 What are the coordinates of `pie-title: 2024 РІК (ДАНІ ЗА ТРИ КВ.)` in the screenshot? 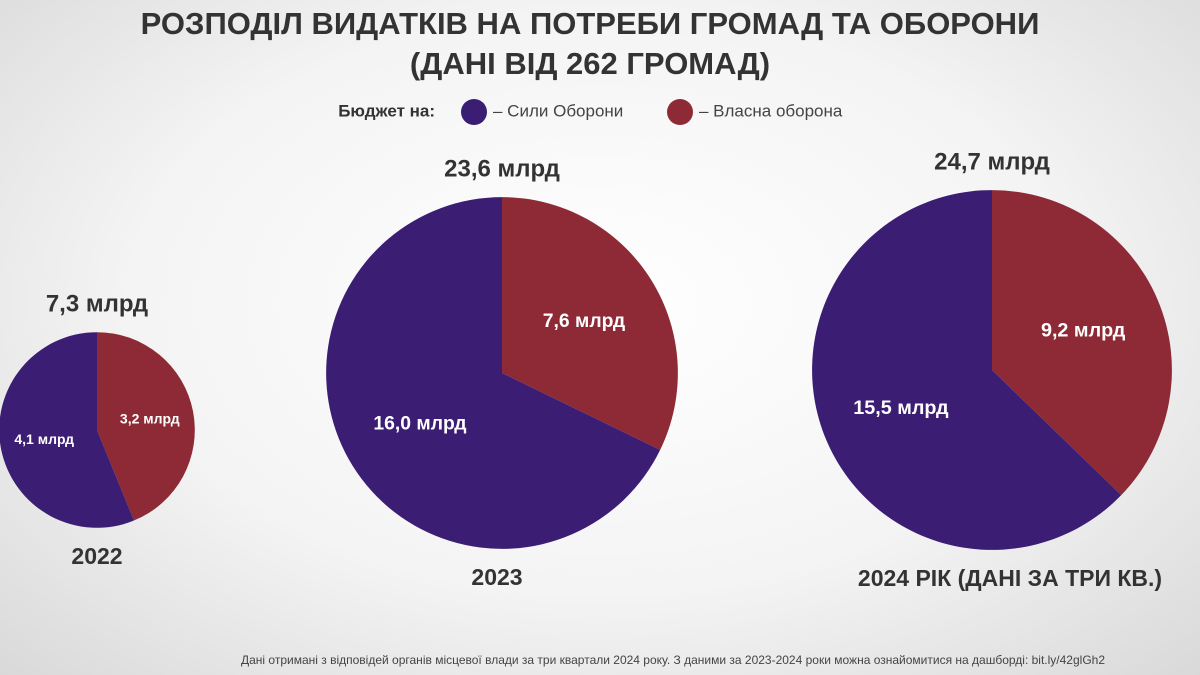 It's located at (1010, 578).